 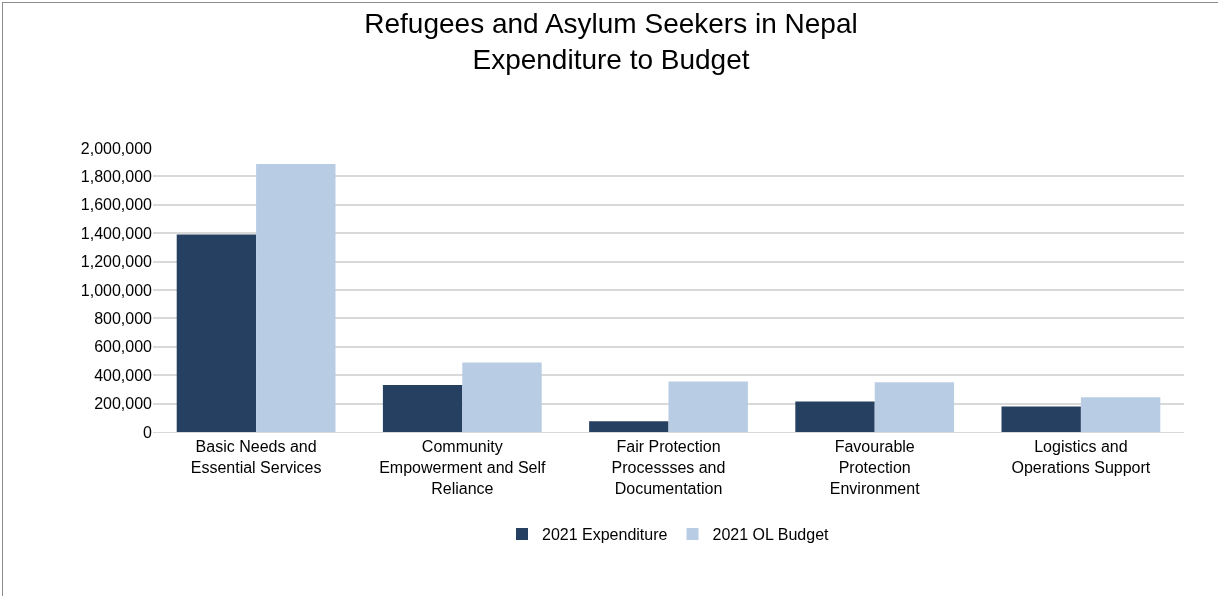 What do you see at coordinates (116, 233) in the screenshot?
I see `y-tick-label: 1,400,000` at bounding box center [116, 233].